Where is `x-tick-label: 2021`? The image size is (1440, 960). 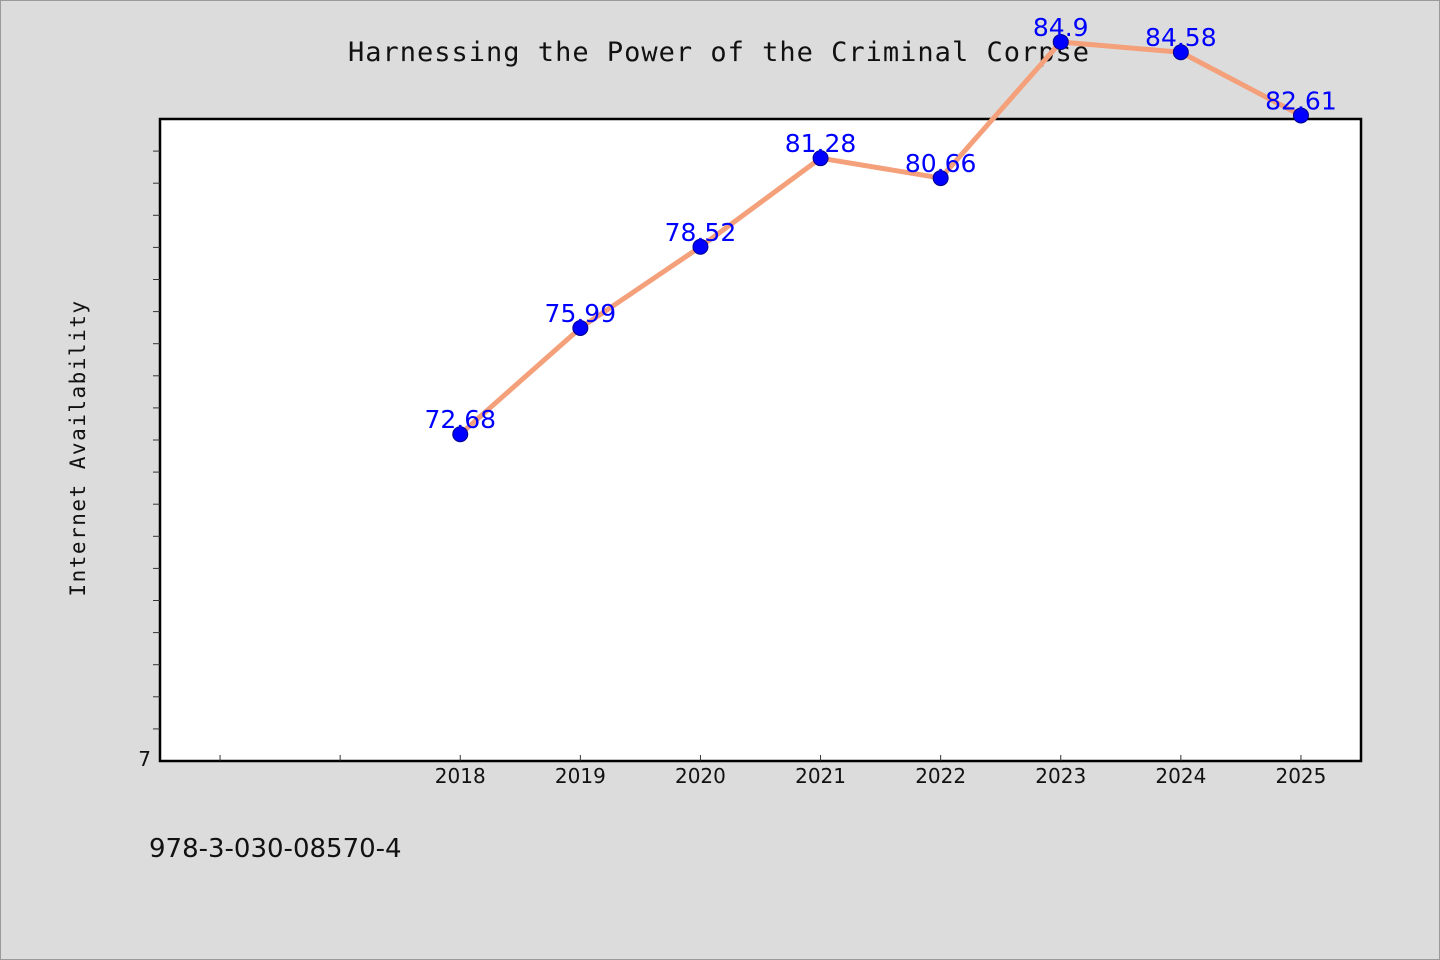 x-tick-label: 2021 is located at coordinates (820, 776).